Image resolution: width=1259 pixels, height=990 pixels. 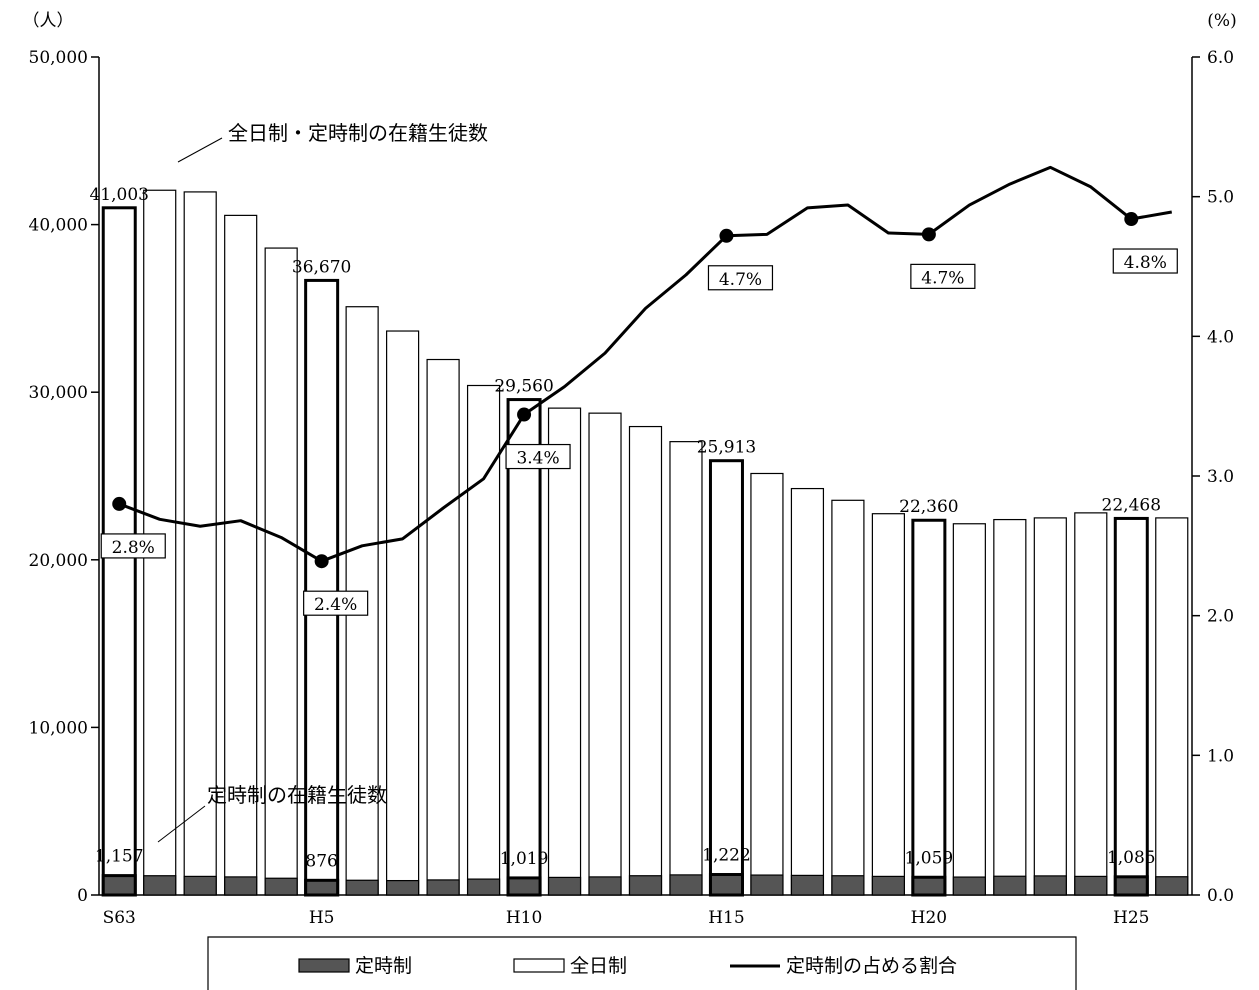 I want to click on part-value-label: 1,019, so click(x=524, y=859).